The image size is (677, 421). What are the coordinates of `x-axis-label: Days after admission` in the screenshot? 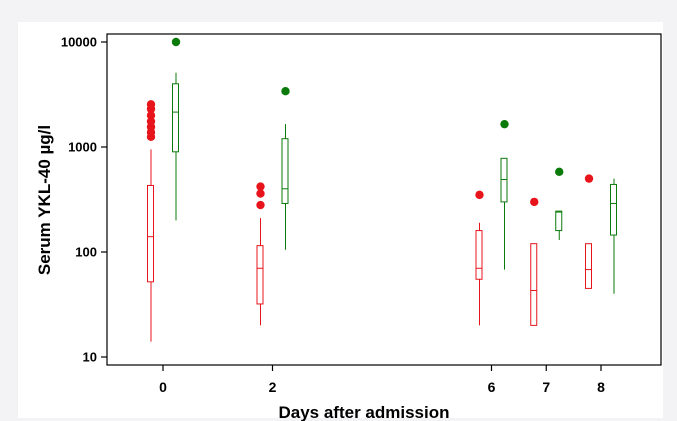 It's located at (363, 412).